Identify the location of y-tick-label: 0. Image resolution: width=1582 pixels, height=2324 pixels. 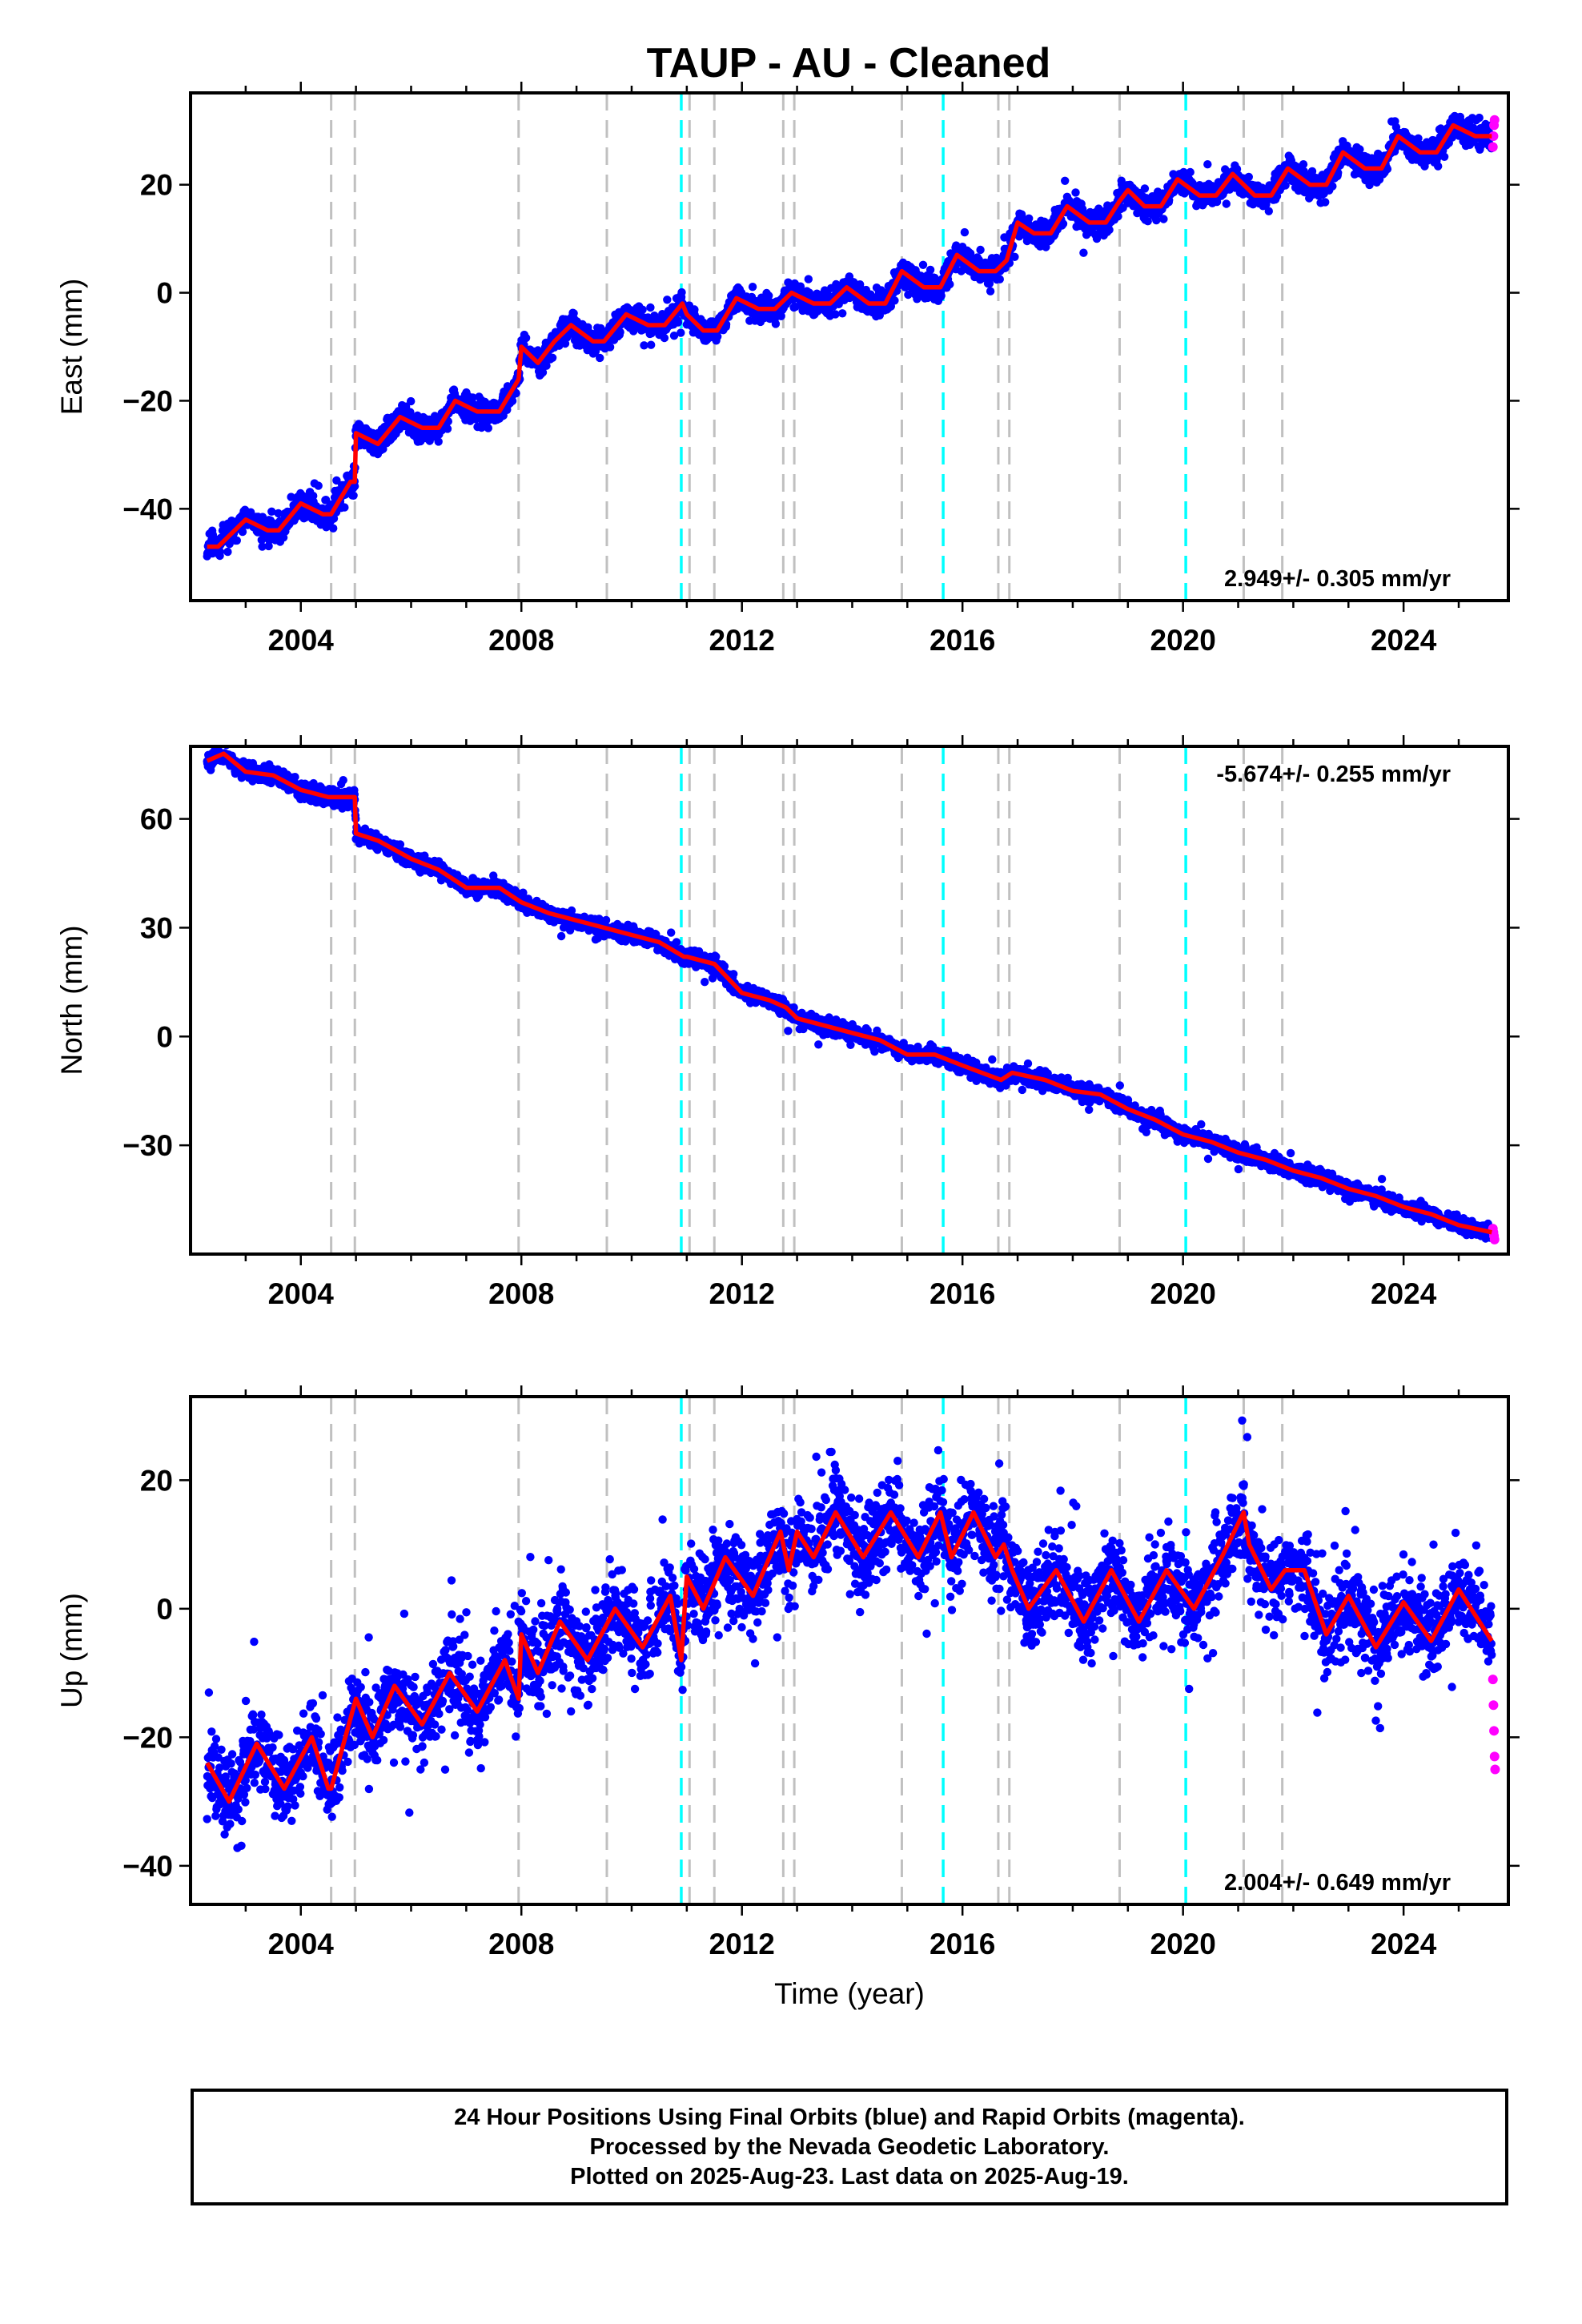
(164, 293).